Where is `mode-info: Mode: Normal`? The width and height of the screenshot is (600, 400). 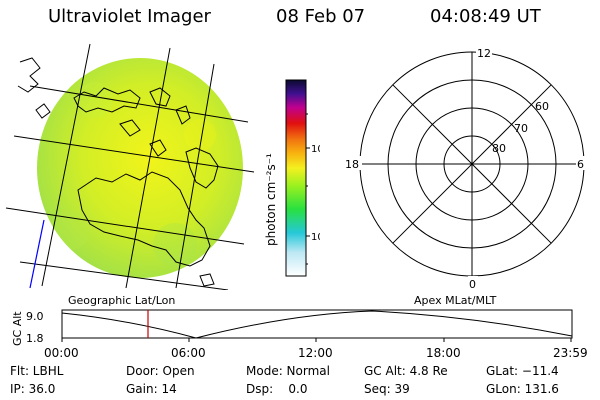
mode-info: Mode: Normal is located at coordinates (288, 371).